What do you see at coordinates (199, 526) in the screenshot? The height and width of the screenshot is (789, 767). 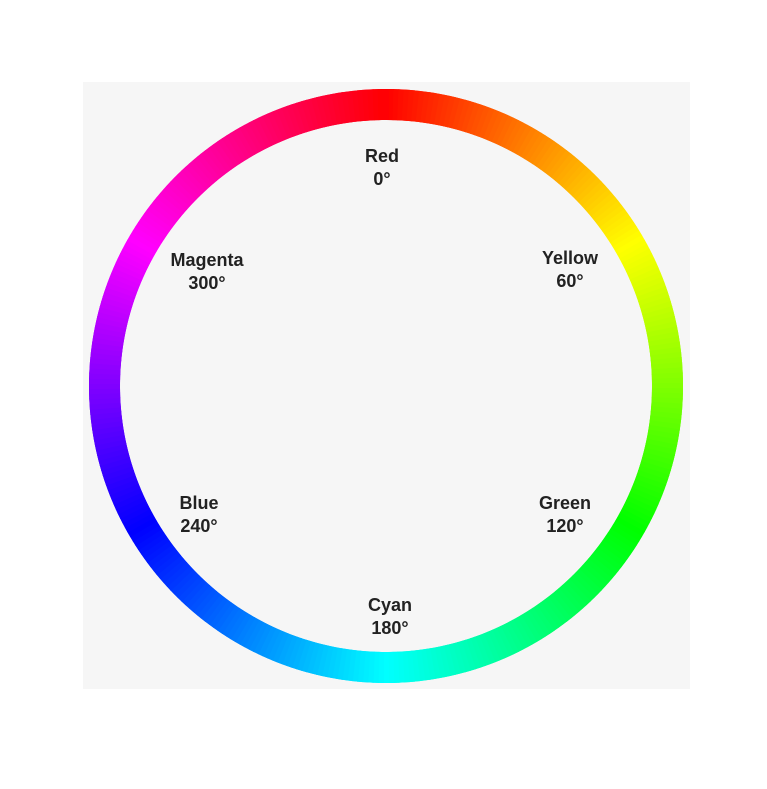 I see `hue-angle-blue: 240°` at bounding box center [199, 526].